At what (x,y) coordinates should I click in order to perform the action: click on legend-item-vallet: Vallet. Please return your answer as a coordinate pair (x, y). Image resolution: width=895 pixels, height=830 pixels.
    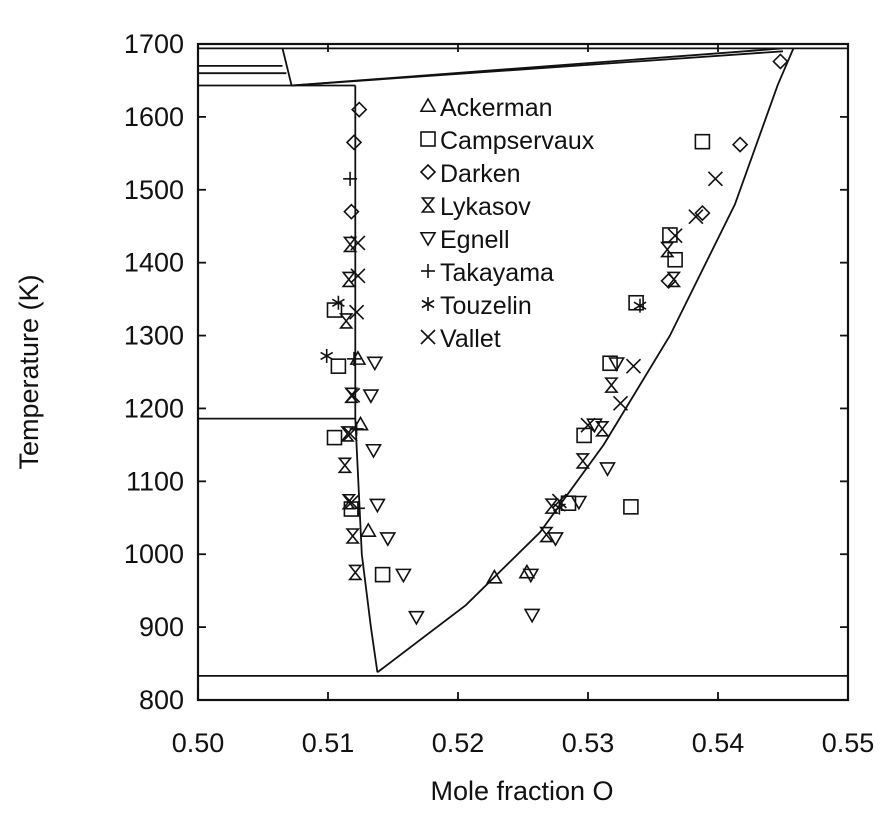
    Looking at the image, I should click on (460, 339).